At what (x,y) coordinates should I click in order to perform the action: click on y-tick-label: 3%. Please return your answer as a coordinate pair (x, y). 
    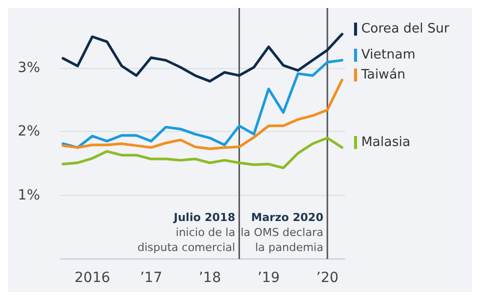
    Looking at the image, I should click on (29, 68).